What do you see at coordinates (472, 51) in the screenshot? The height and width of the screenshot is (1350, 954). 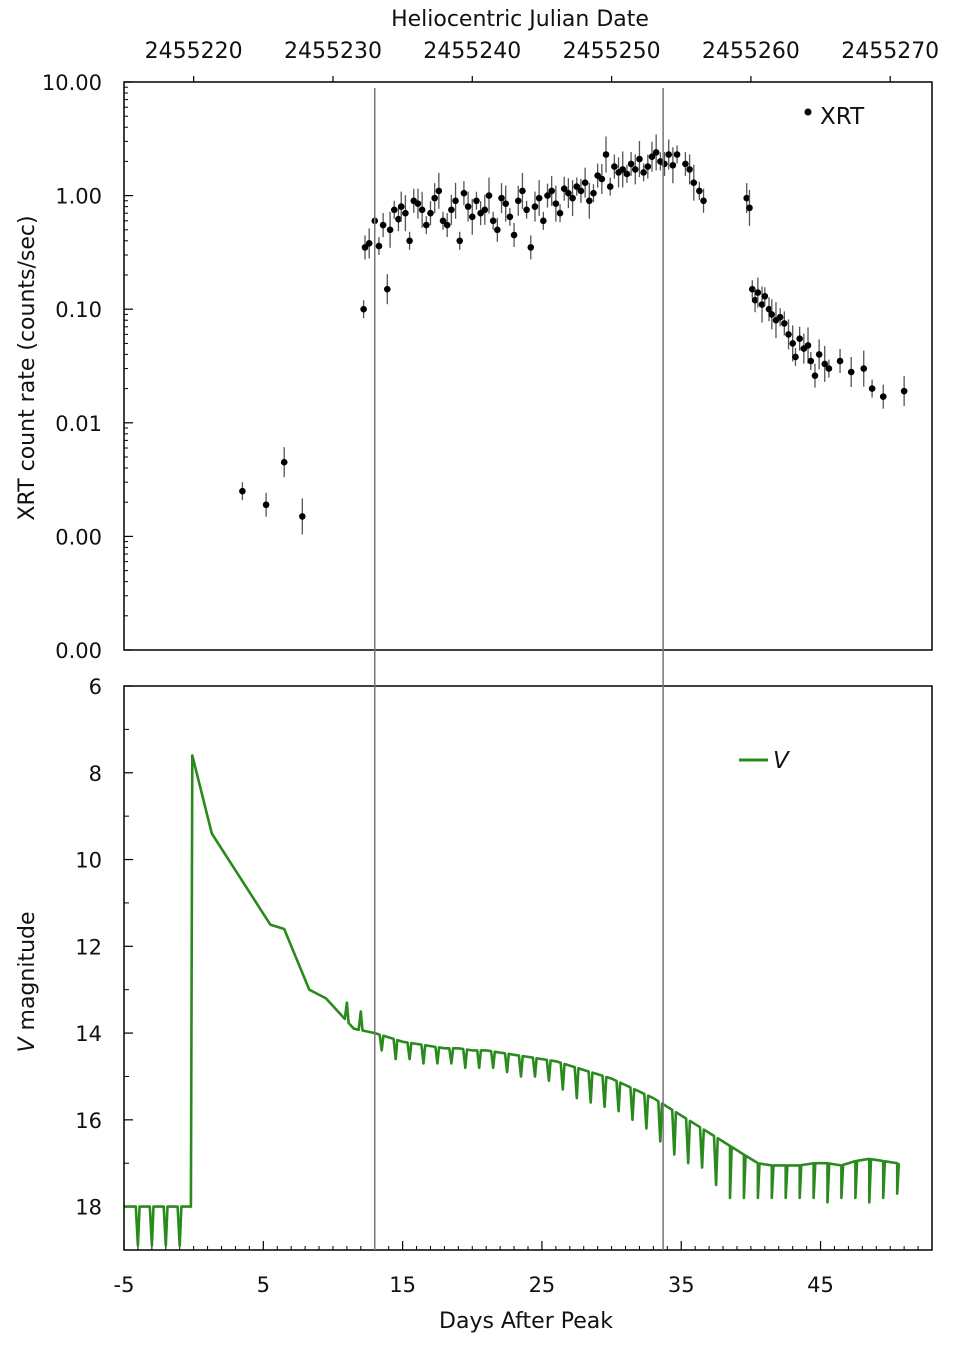 I see `top-axis-tick-label: 2455240` at bounding box center [472, 51].